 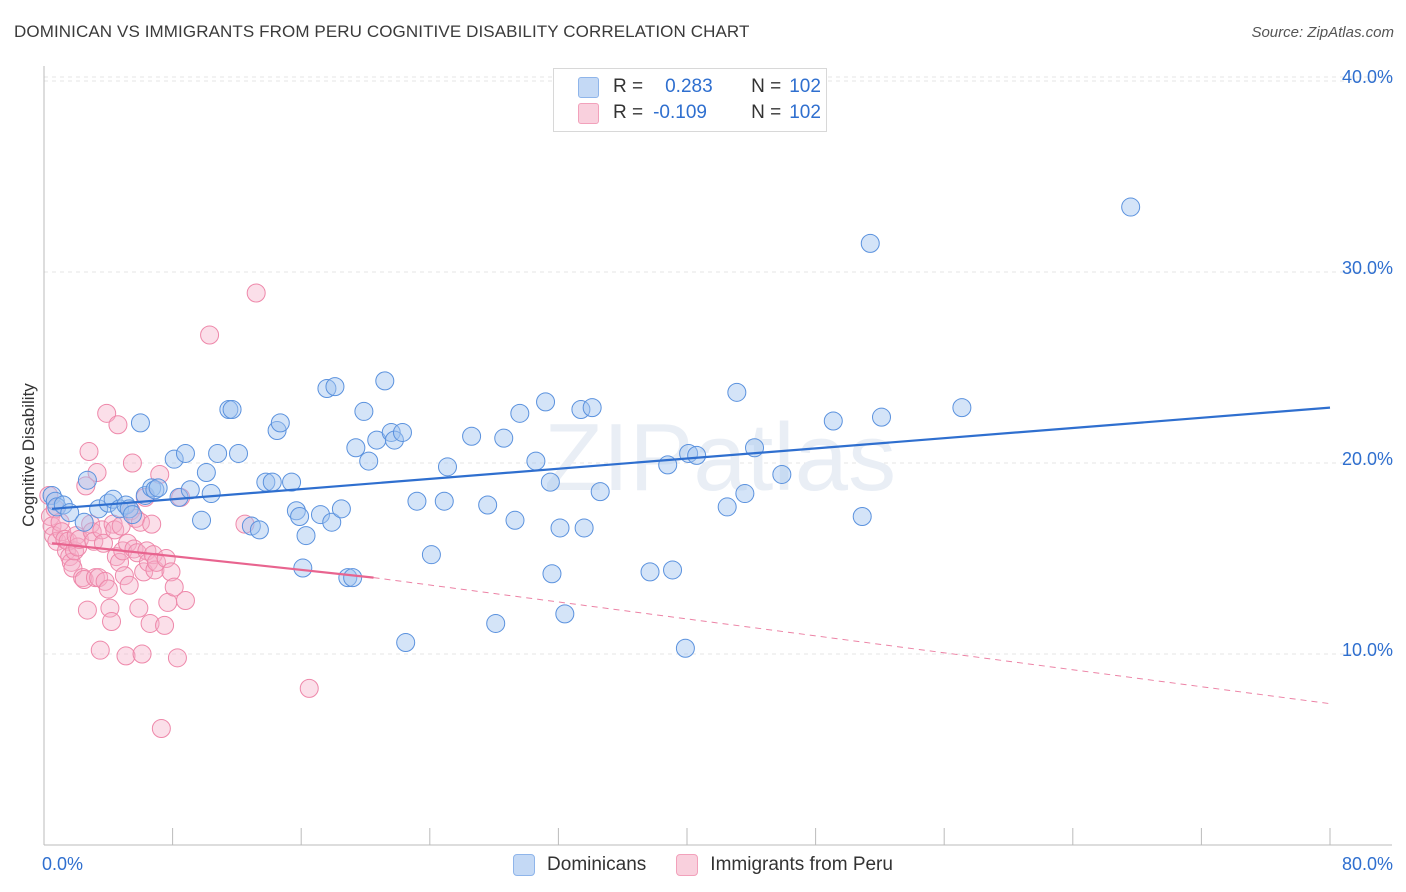 I want to click on y-tick-label: 20.0%, so click(x=1367, y=459).